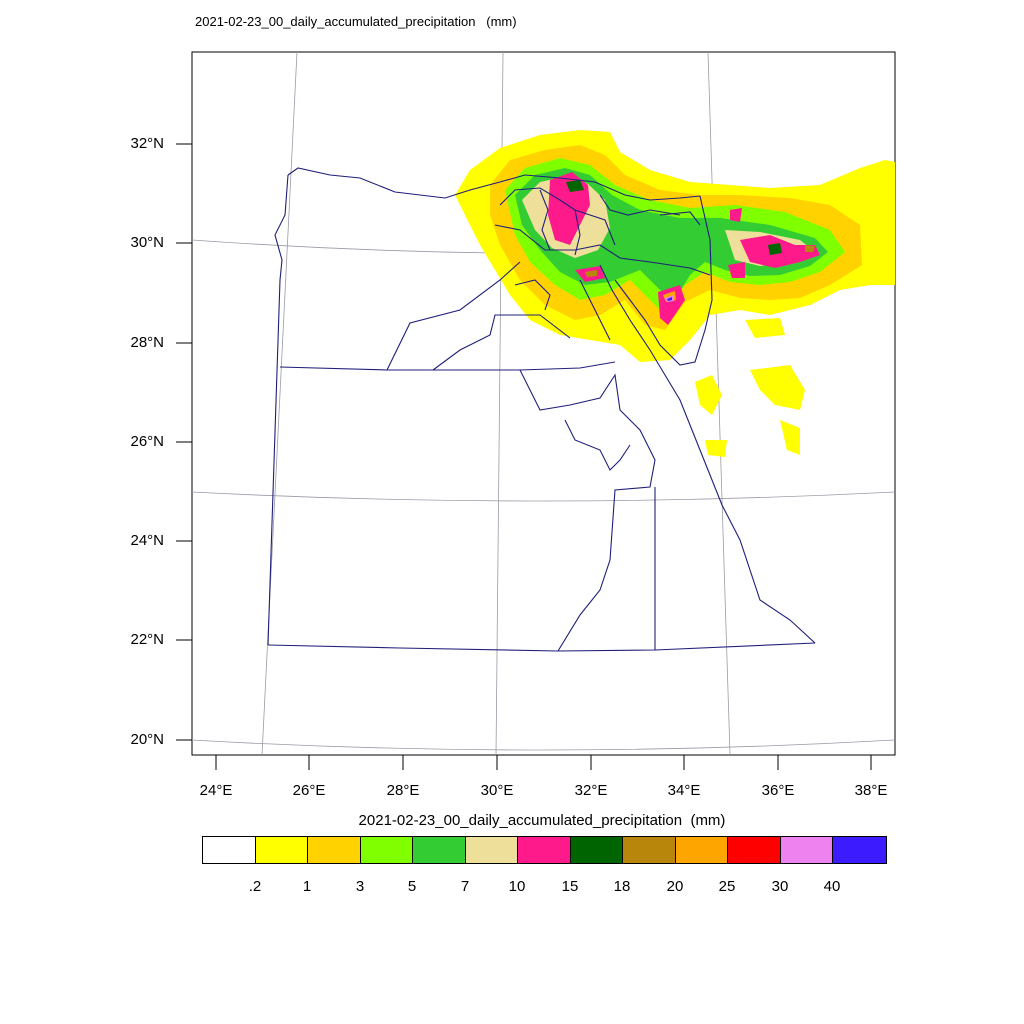 This screenshot has height=1024, width=1024. What do you see at coordinates (412, 886) in the screenshot?
I see `colorbar-label: 5` at bounding box center [412, 886].